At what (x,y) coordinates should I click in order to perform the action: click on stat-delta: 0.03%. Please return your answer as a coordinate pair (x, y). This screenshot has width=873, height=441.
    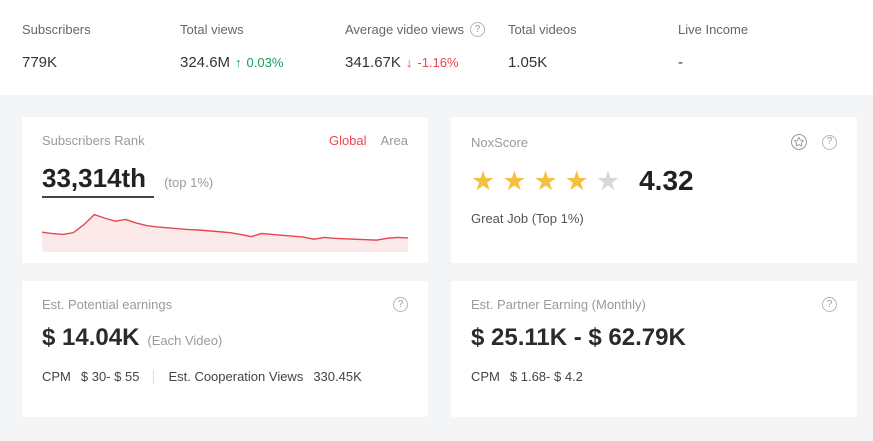
    Looking at the image, I should click on (265, 62).